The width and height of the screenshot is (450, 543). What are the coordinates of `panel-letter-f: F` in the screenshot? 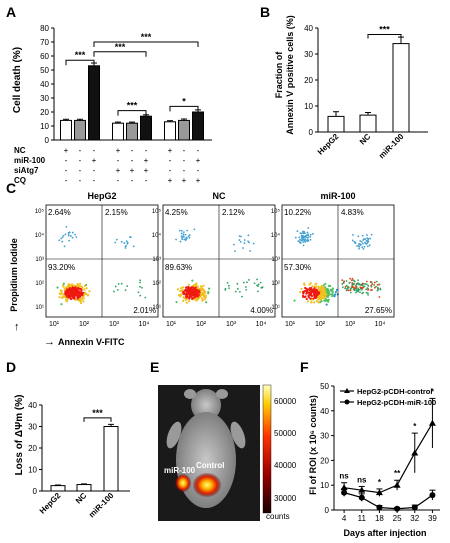 It's located at (304, 367).